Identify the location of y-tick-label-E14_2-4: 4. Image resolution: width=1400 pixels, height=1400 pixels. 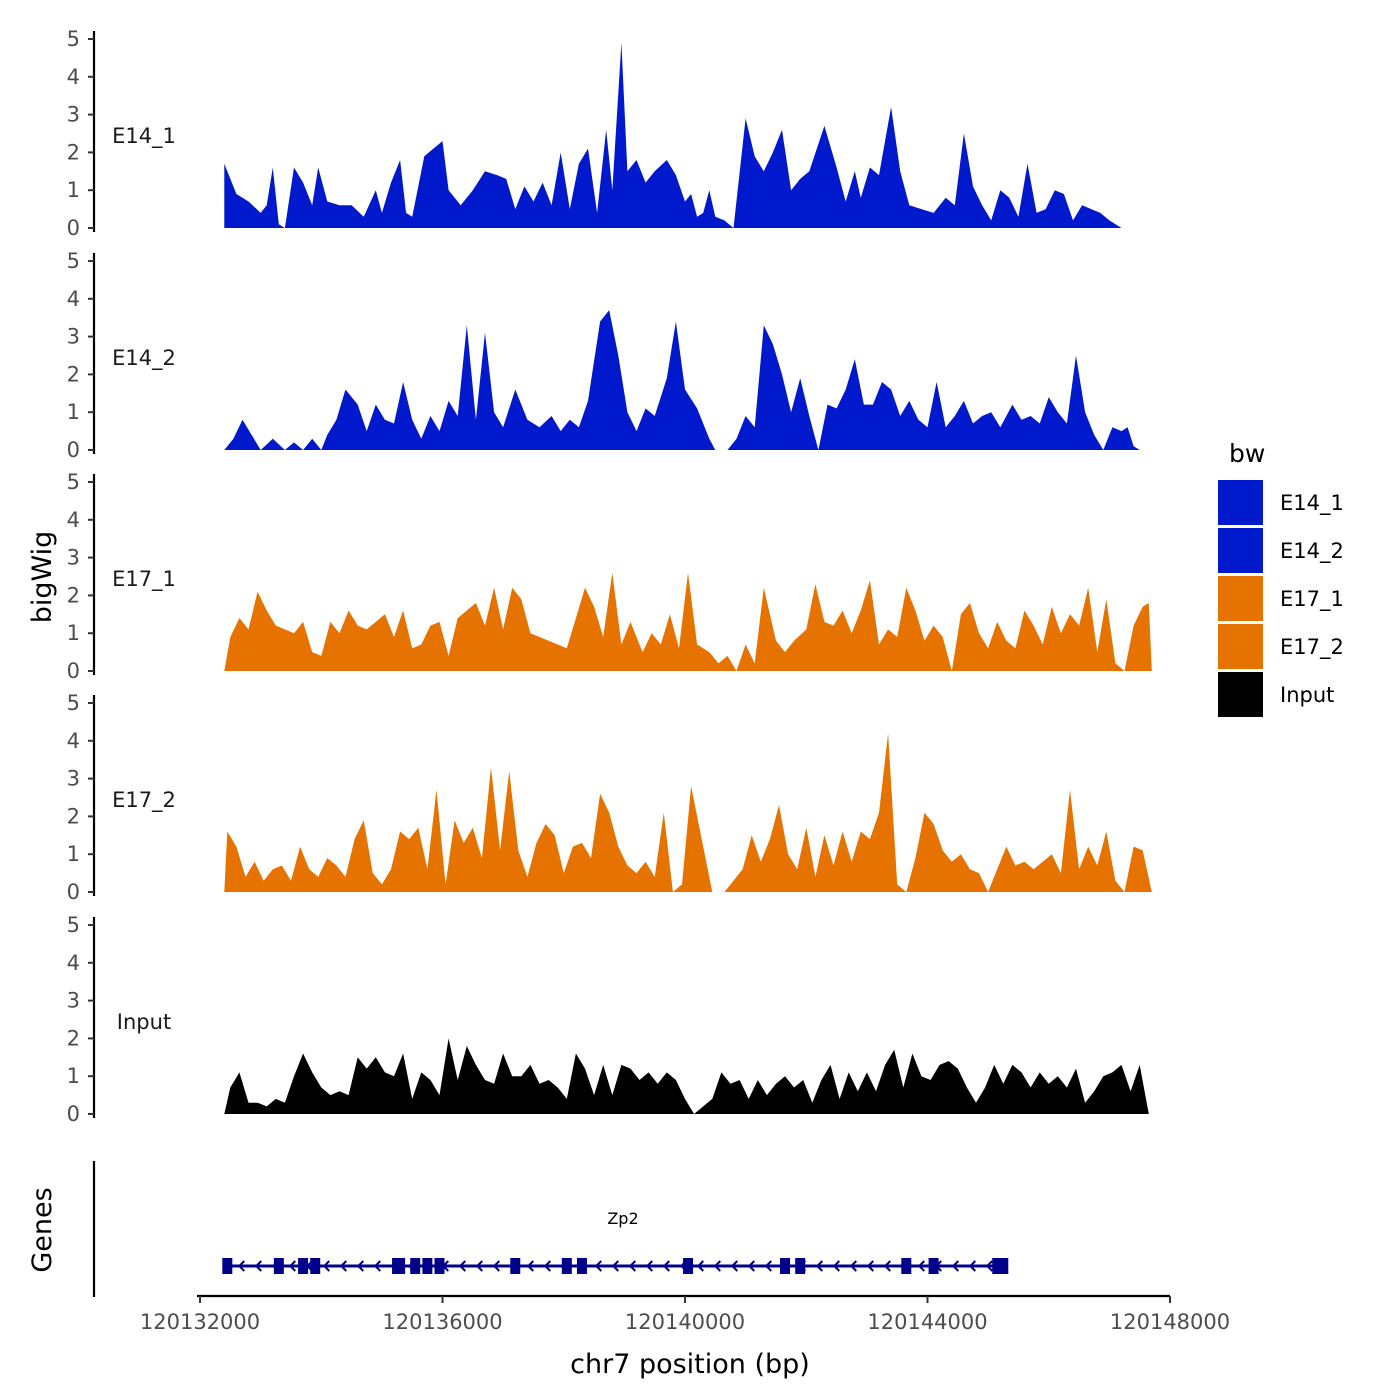
(73, 299).